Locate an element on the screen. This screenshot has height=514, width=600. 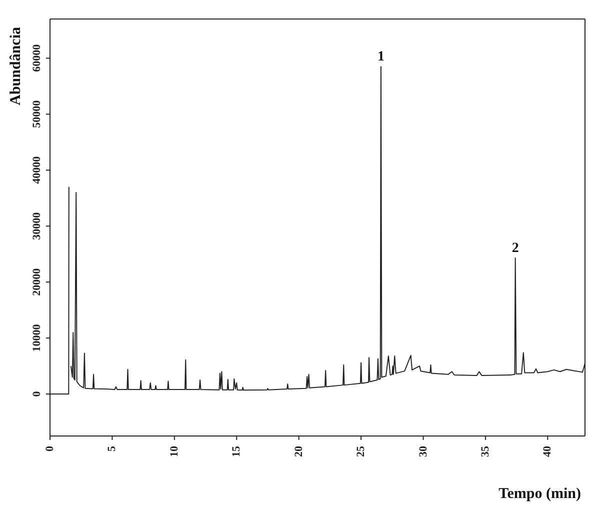
x-tick-label: 30 is located at coordinates (423, 451).